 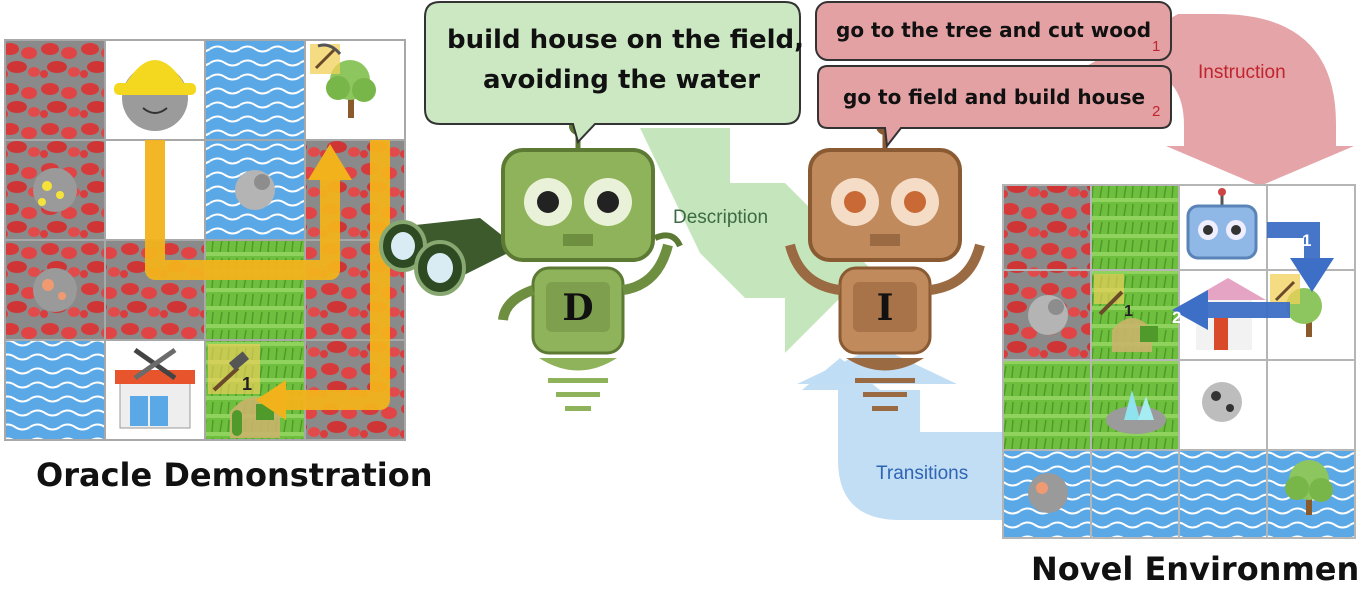 I want to click on novel-pickaxe-icon, so click(x=1285, y=291).